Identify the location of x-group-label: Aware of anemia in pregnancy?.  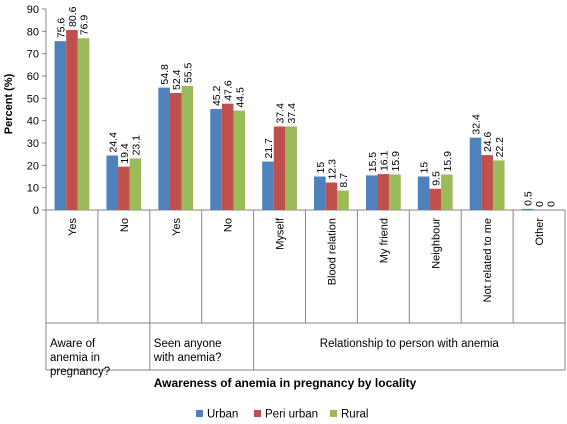
(80, 358).